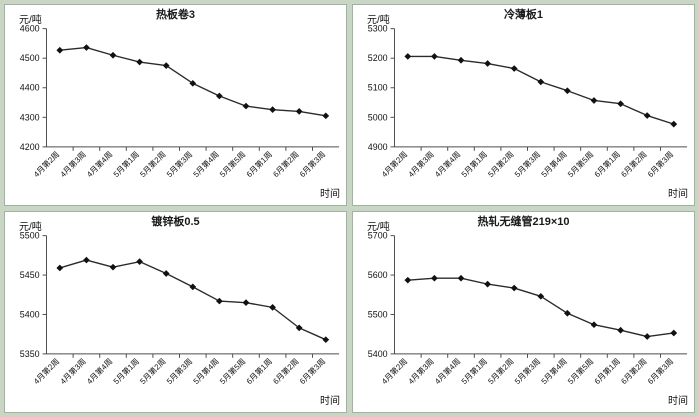 This screenshot has width=699, height=417. What do you see at coordinates (30, 354) in the screenshot?
I see `y-tick-label: 5350` at bounding box center [30, 354].